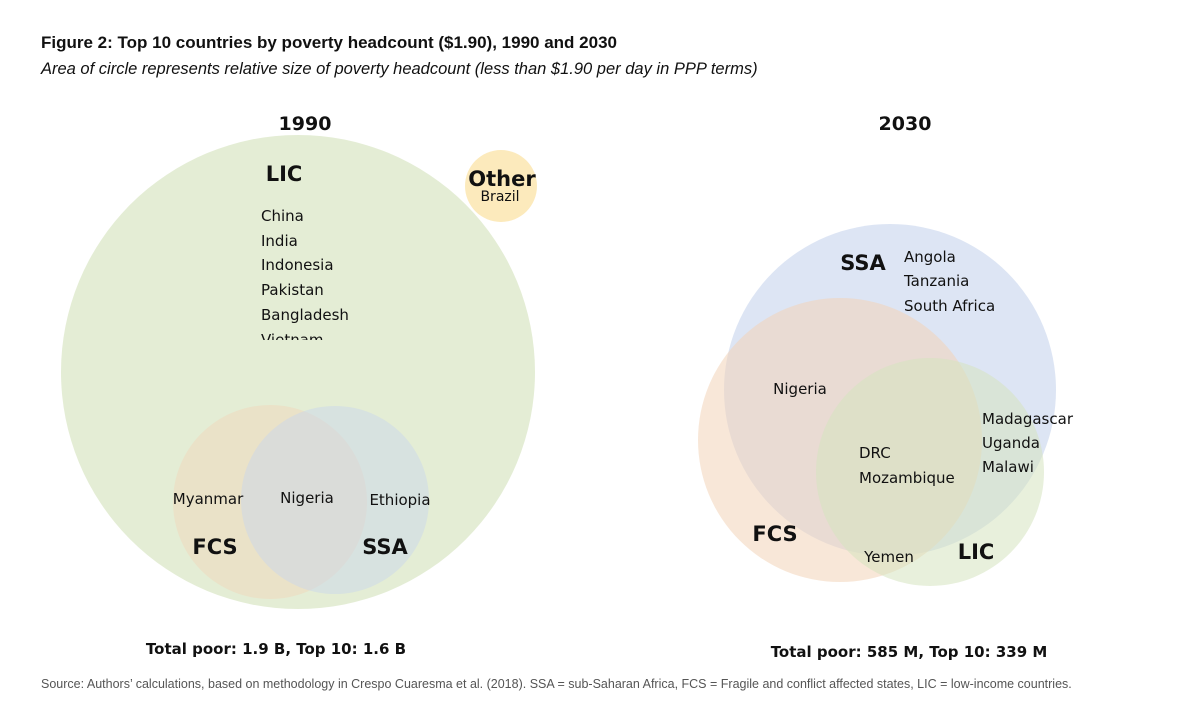 This screenshot has height=727, width=1196. I want to click on lic-label-1990: LIC, so click(284, 174).